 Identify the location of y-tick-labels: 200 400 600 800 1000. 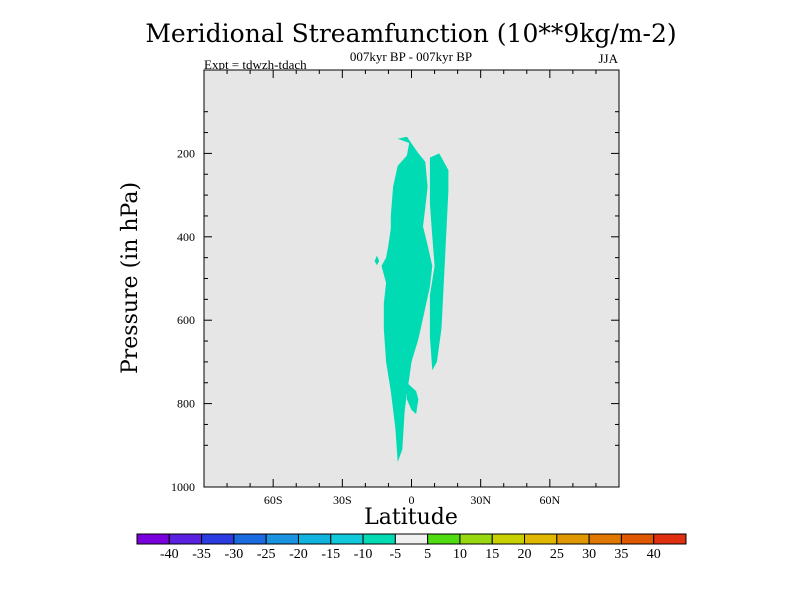
(183, 320).